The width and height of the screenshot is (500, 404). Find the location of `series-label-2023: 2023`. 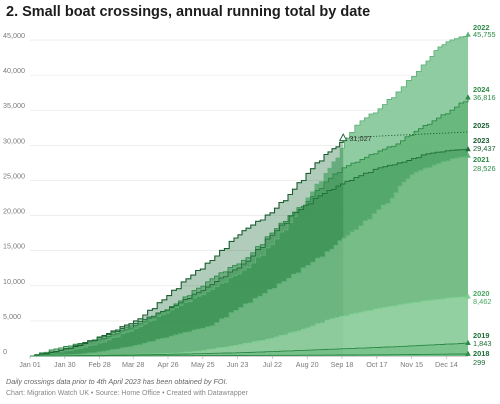

series-label-2023: 2023 is located at coordinates (481, 140).